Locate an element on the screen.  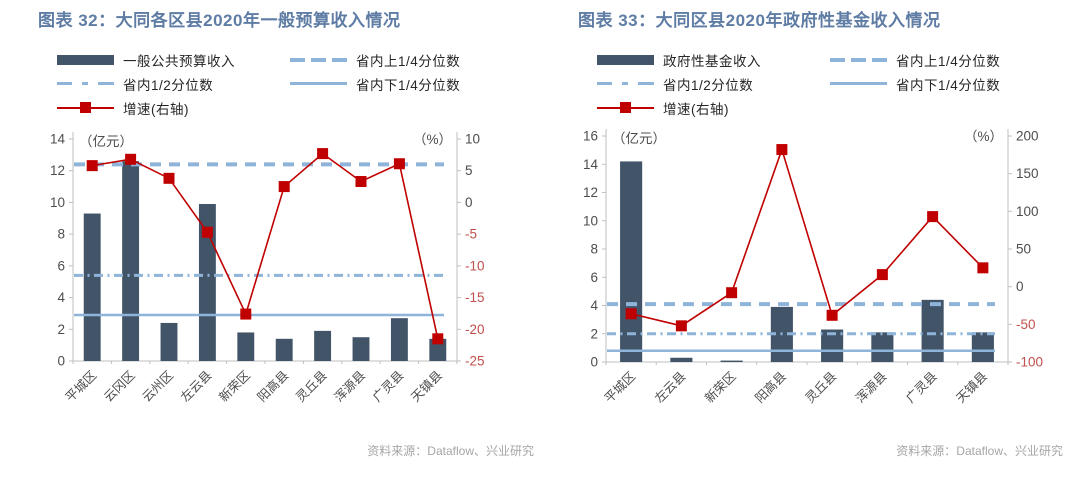
svg-text: 浑源县 is located at coordinates (350, 386).